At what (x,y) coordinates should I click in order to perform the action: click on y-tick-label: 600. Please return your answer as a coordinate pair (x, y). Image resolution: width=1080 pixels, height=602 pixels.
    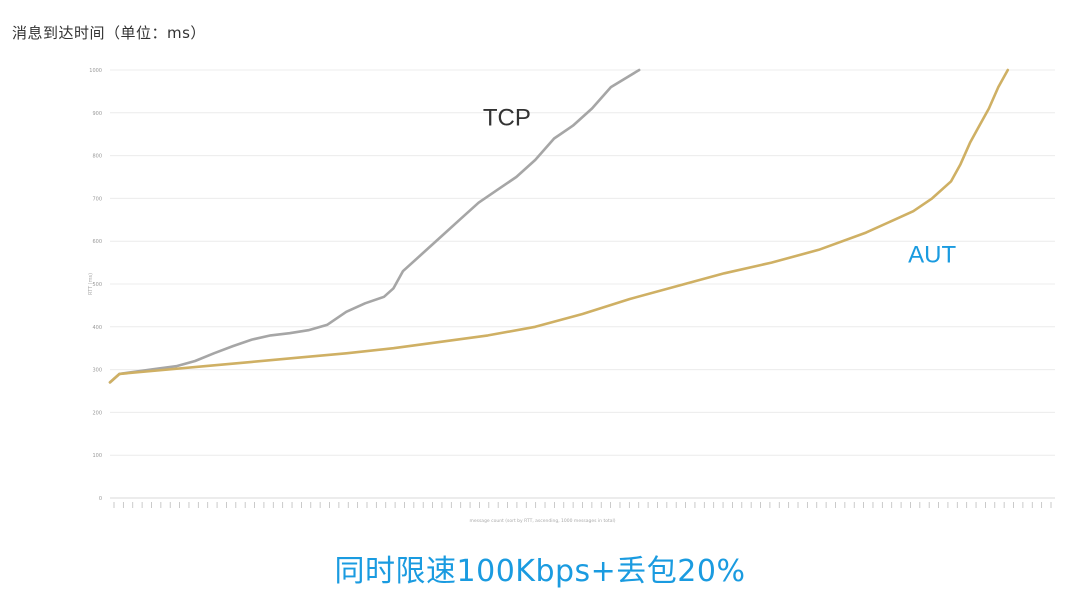
    Looking at the image, I should click on (97, 242).